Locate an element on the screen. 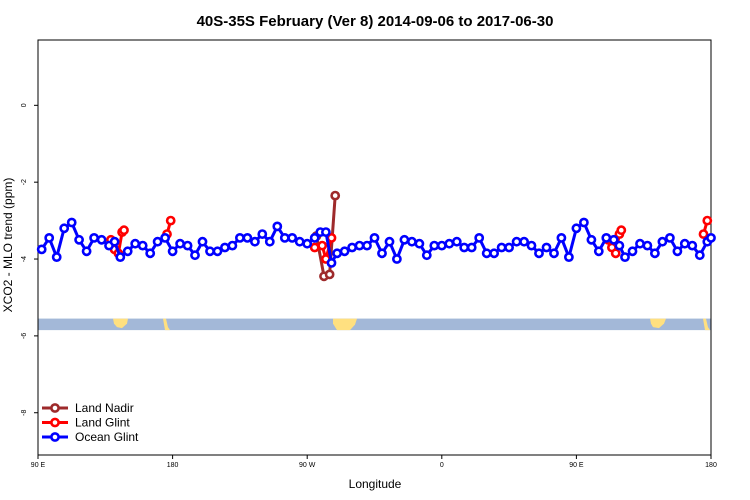 The width and height of the screenshot is (750, 500). series-ocean-glint is located at coordinates (376, 242).